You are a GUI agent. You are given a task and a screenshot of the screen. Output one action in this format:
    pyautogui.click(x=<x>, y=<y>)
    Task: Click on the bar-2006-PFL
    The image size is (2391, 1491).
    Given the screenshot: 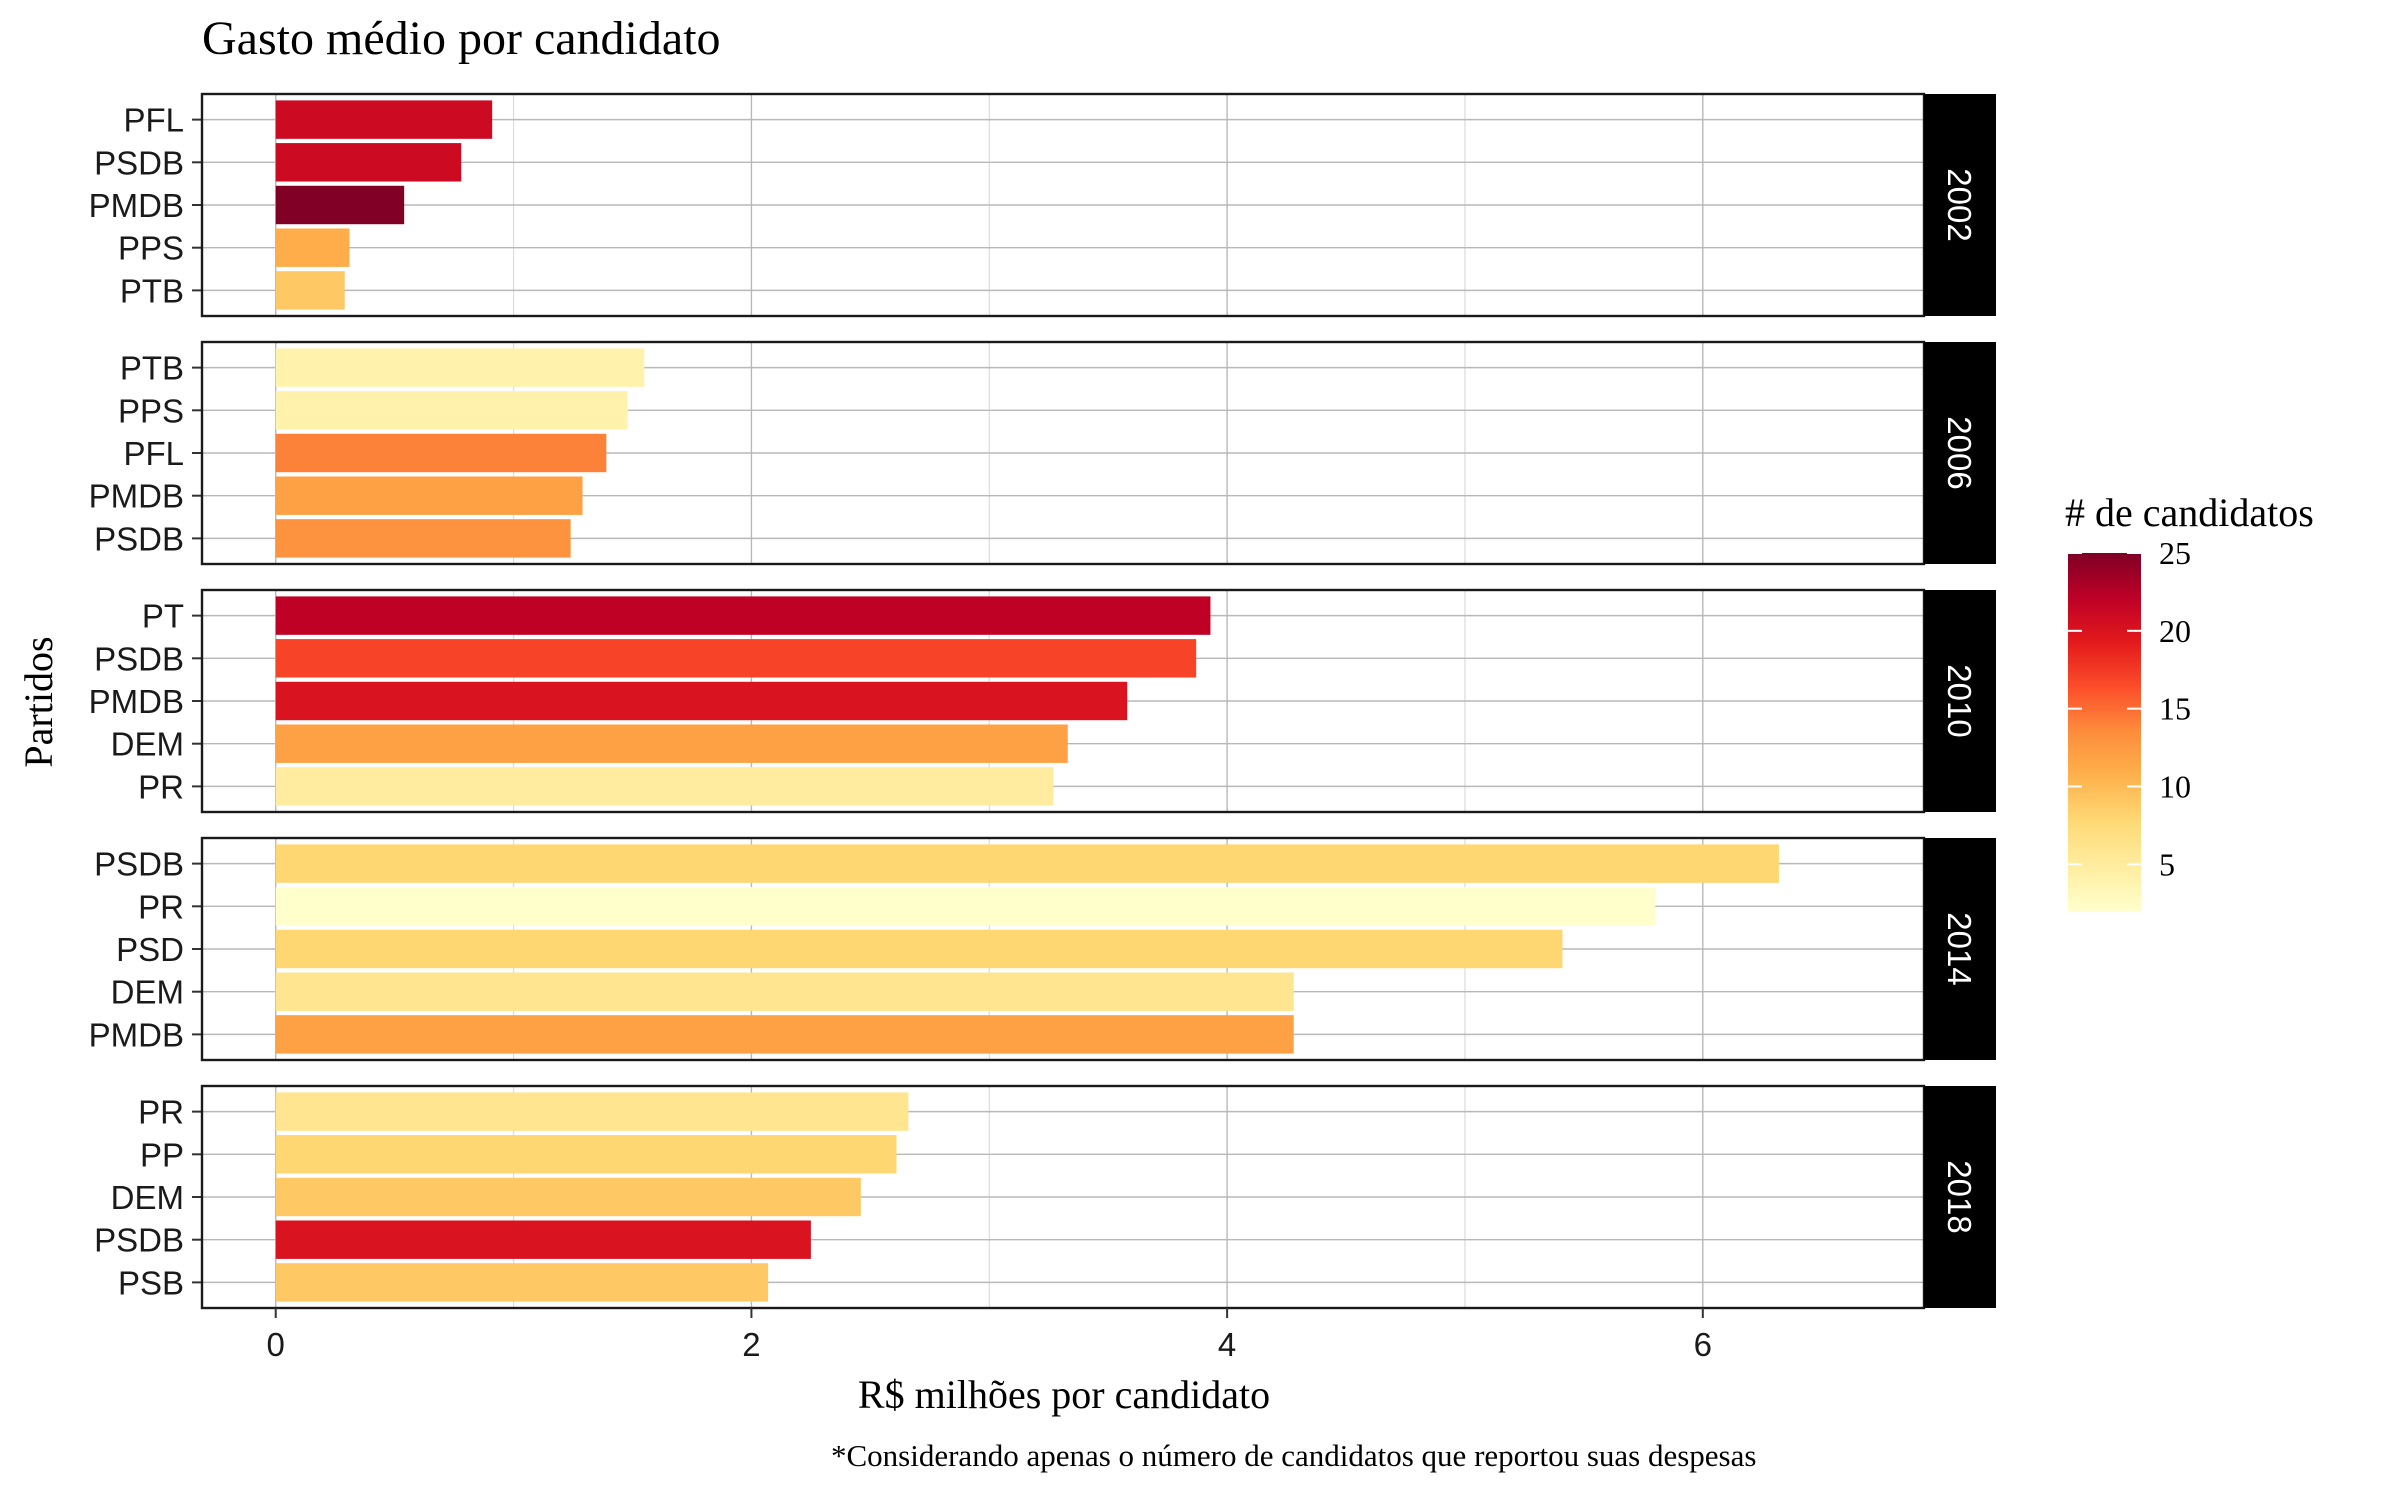 What is the action you would take?
    pyautogui.click(x=441, y=453)
    